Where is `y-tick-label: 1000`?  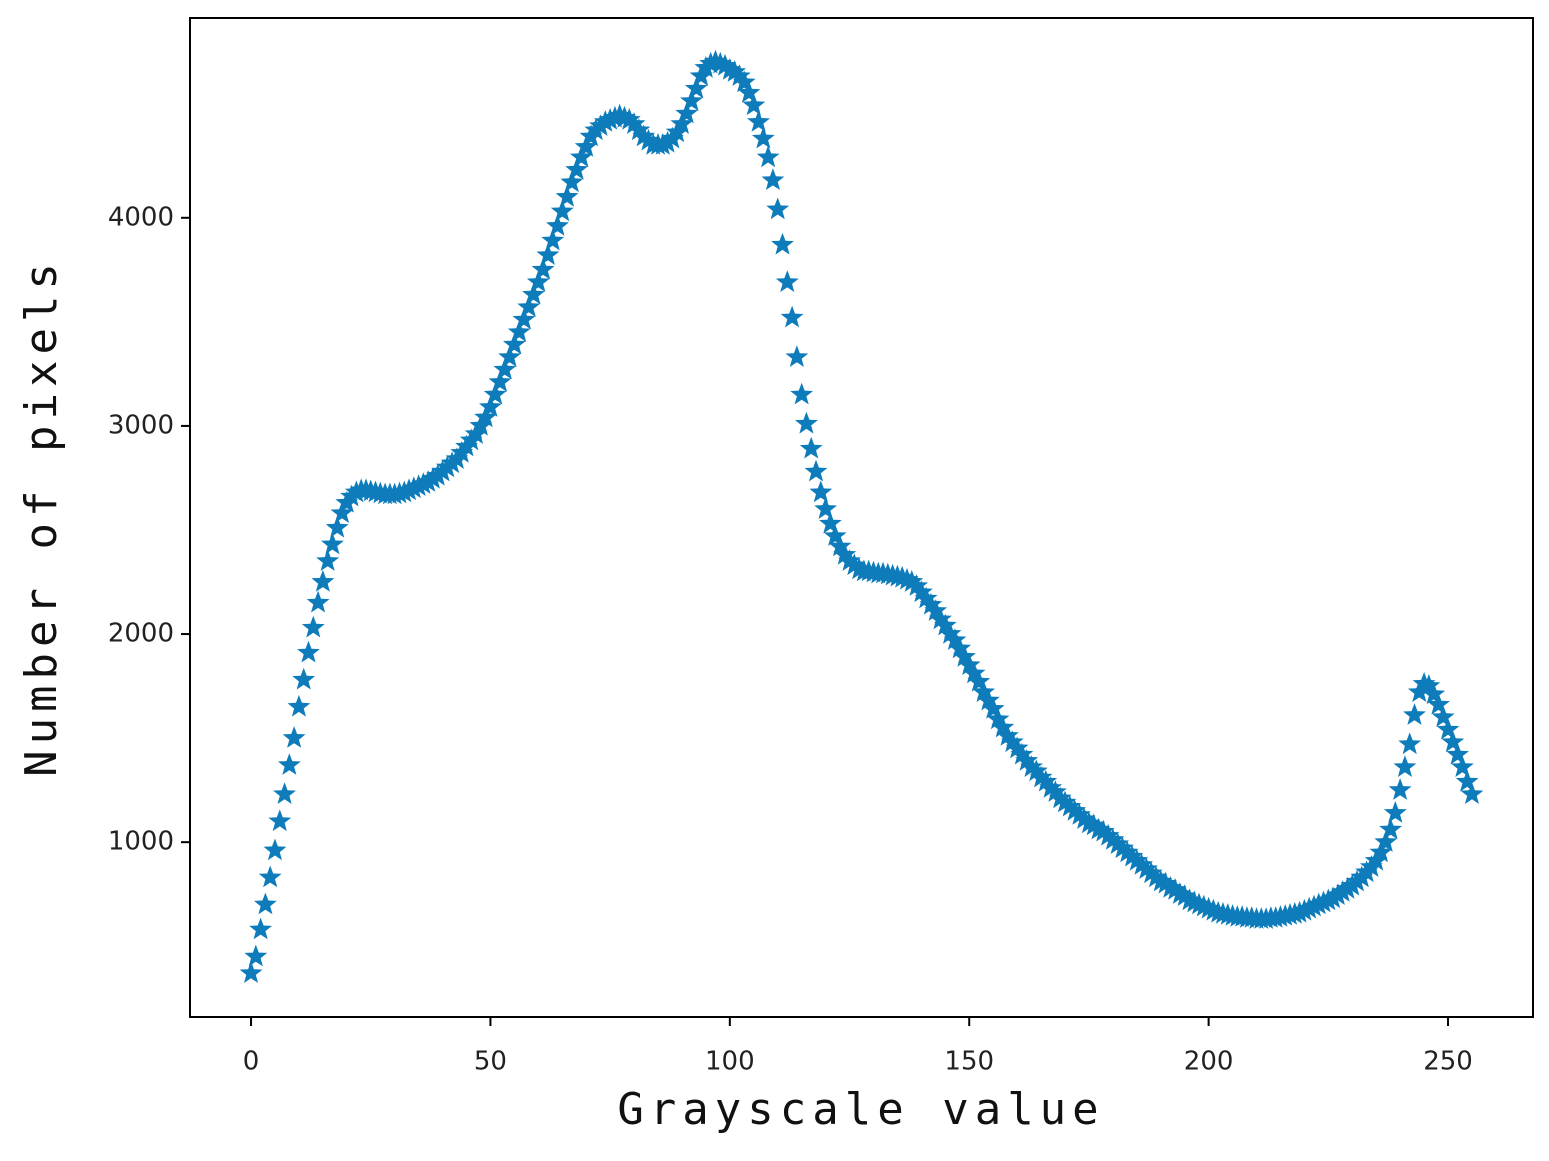 y-tick-label: 1000 is located at coordinates (141, 842).